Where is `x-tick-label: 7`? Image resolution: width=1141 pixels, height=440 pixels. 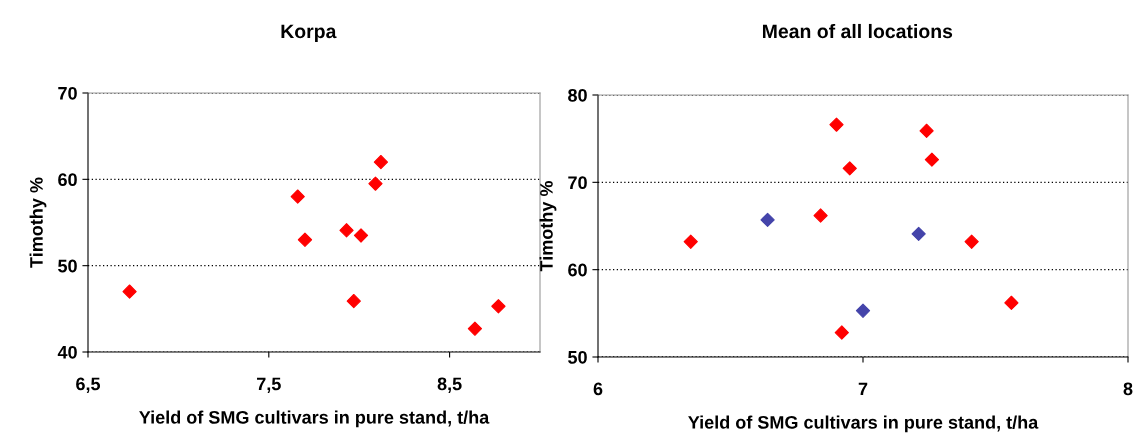
x-tick-label: 7 is located at coordinates (863, 389).